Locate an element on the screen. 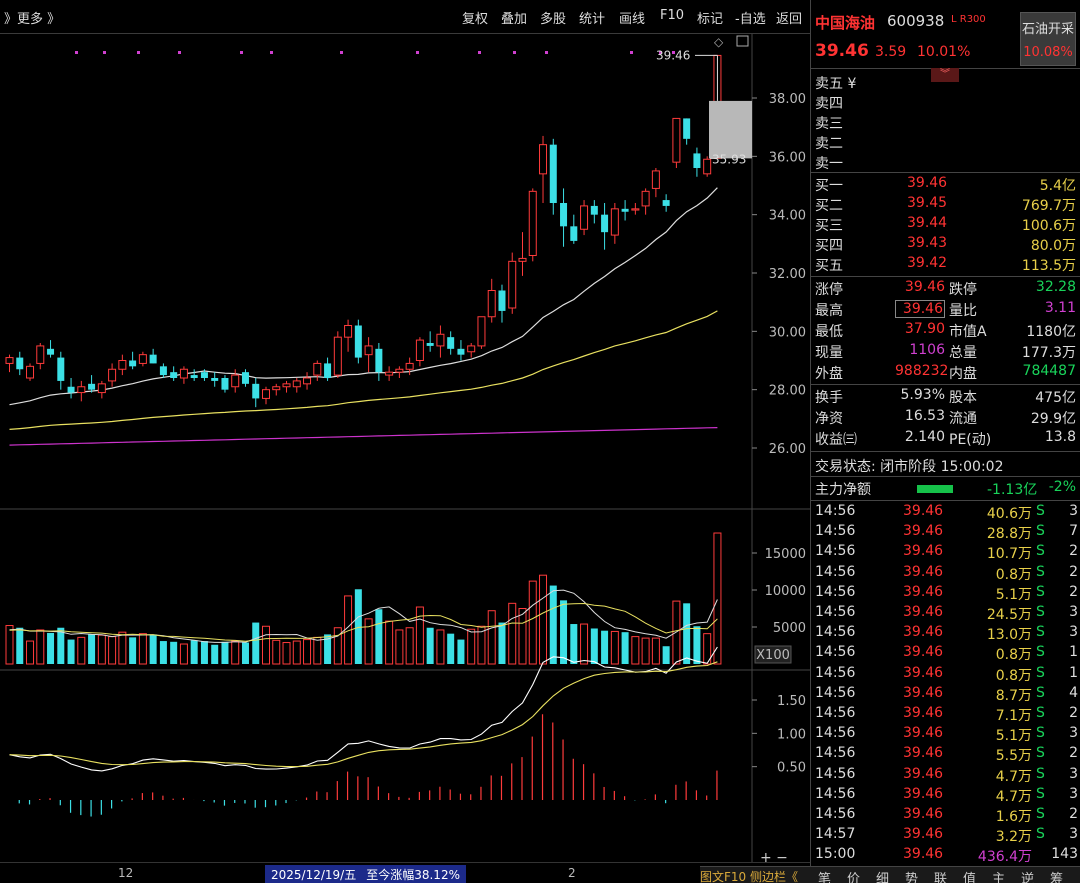 This screenshot has width=1080, height=883. back-button: 返回 is located at coordinates (789, 19).